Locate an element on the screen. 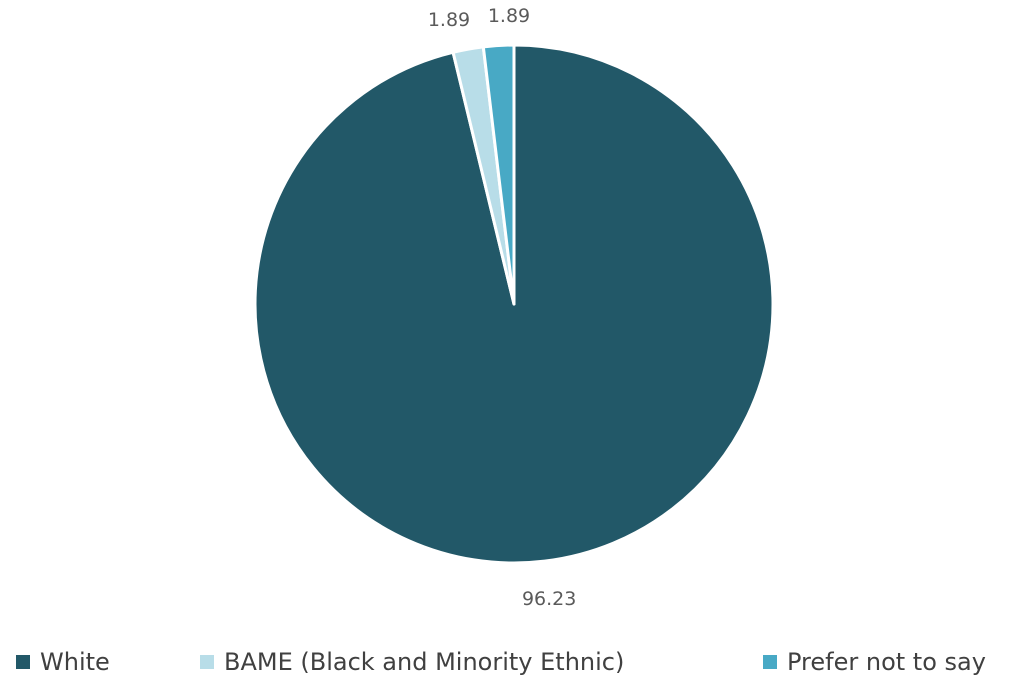 The width and height of the screenshot is (1024, 684). legend-swatch-white is located at coordinates (23, 662).